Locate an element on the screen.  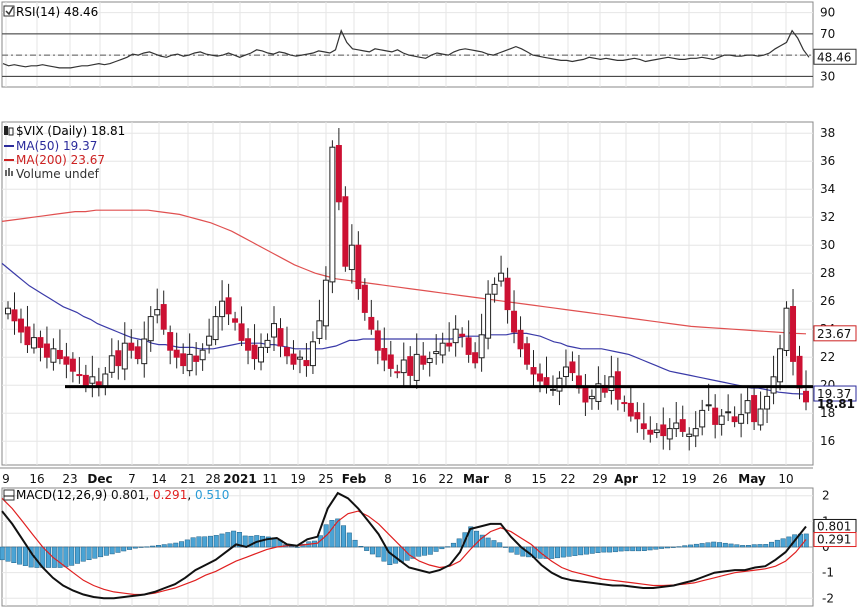
x-tick-label: 11 is located at coordinates (269, 479).